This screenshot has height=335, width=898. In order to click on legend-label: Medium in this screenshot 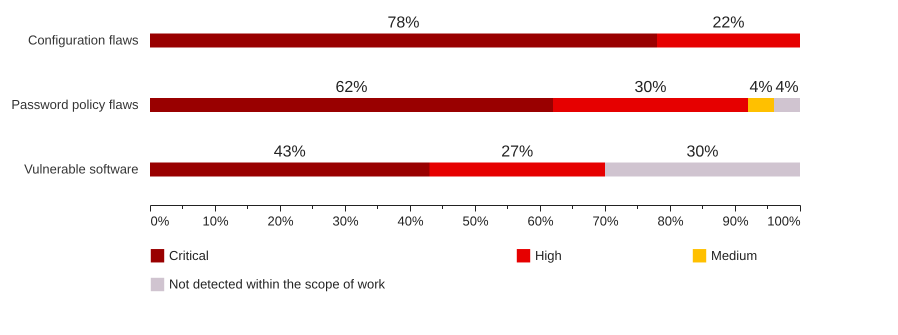, I will do `click(734, 255)`.